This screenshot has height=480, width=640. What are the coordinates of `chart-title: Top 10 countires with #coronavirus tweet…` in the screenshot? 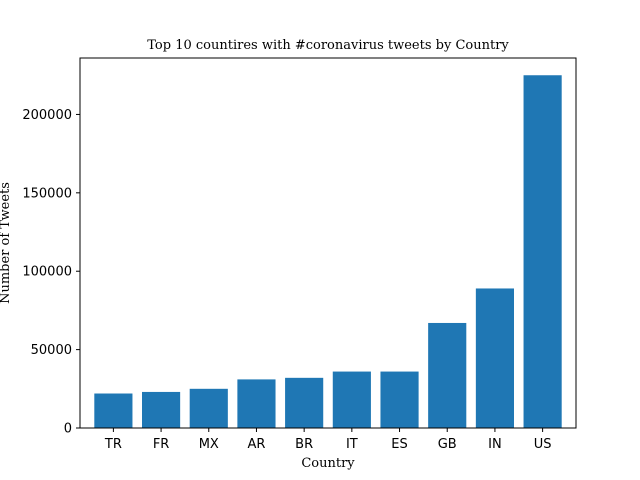 It's located at (328, 45).